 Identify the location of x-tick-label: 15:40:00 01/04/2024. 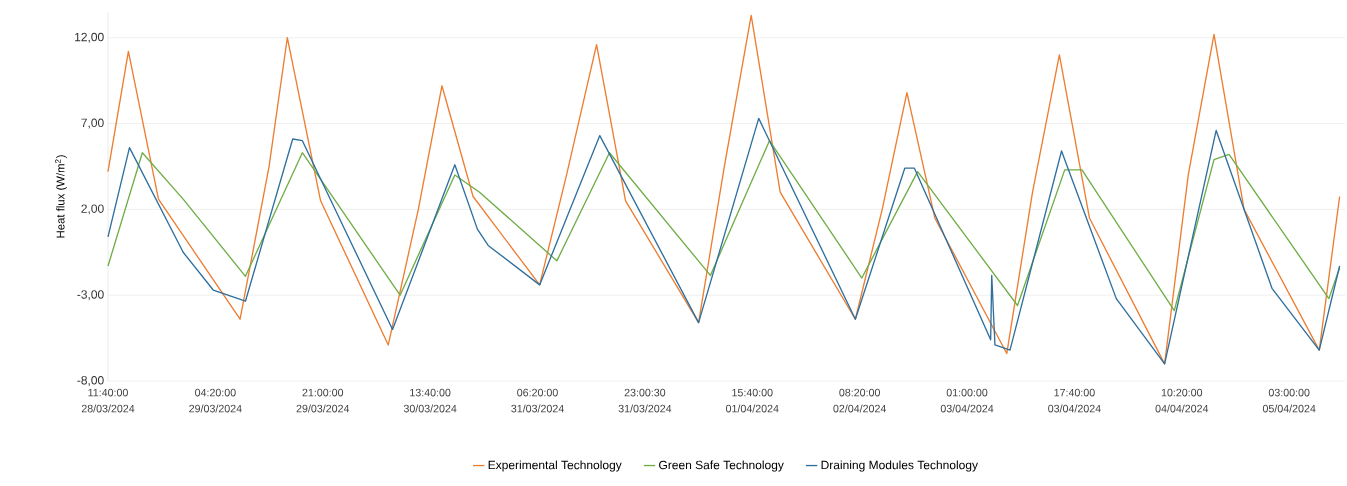
(752, 400).